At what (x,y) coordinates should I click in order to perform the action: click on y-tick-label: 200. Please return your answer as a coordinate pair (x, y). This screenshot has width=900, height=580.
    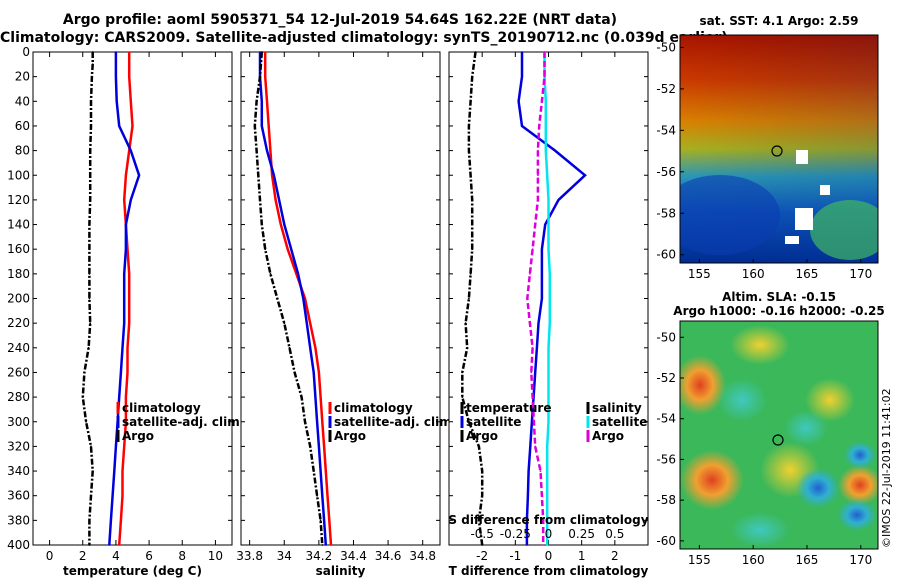
    Looking at the image, I should click on (18, 299).